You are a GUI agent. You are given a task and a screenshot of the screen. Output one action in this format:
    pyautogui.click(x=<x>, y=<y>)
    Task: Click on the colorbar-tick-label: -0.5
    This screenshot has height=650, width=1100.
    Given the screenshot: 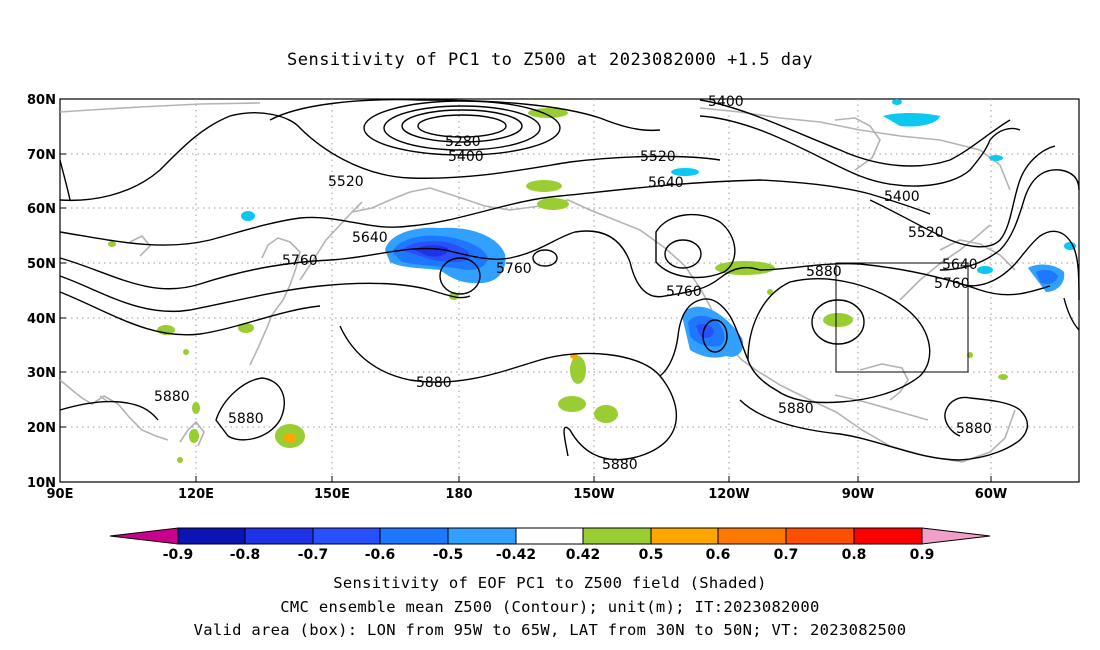 What is the action you would take?
    pyautogui.click(x=448, y=555)
    